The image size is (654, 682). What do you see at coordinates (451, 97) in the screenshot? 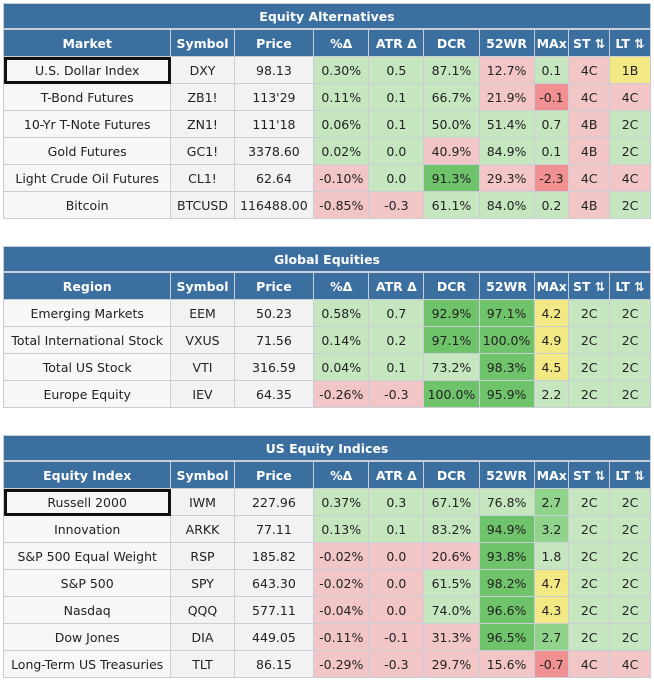
I see `cell-dcr: 66.7%` at bounding box center [451, 97].